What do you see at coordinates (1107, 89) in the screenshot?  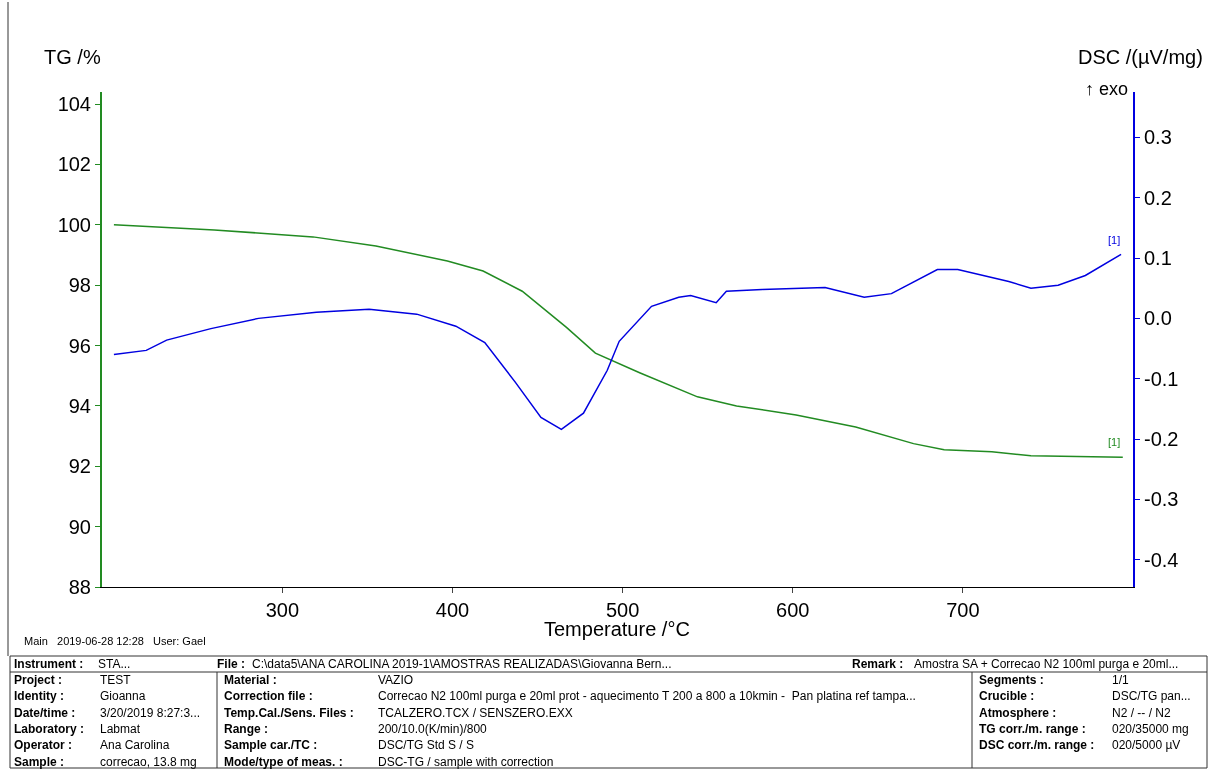 I see `annotation: ↑ exo` at bounding box center [1107, 89].